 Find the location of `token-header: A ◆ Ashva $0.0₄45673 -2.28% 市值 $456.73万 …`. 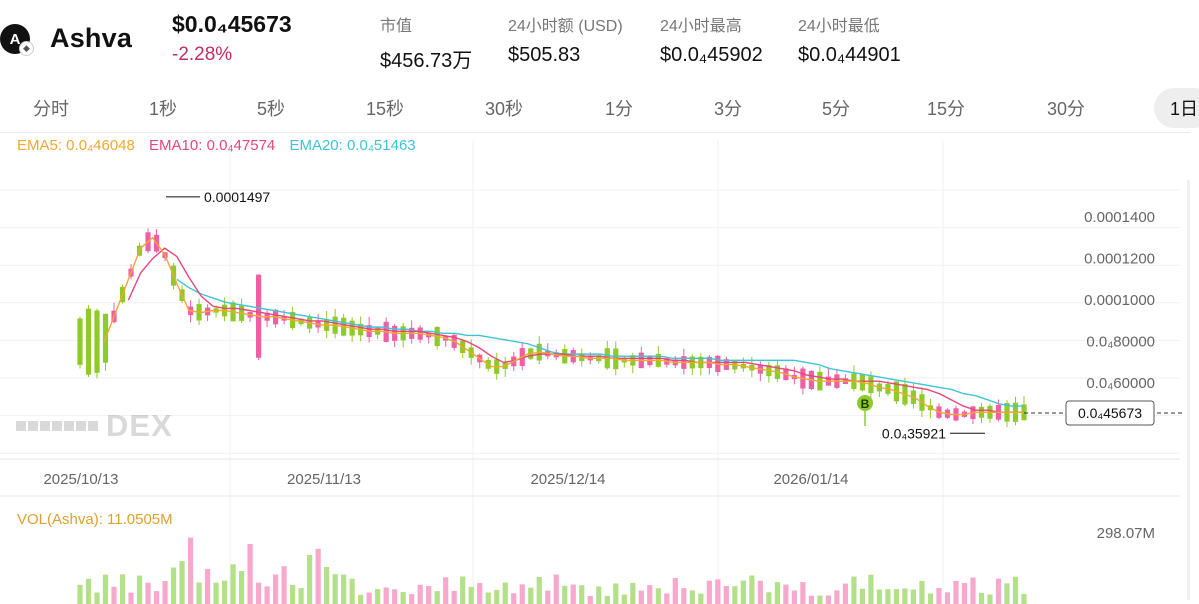

token-header: A ◆ Ashva $0.0₄45673 -2.28% 市值 $456.73万 … is located at coordinates (599, 42).